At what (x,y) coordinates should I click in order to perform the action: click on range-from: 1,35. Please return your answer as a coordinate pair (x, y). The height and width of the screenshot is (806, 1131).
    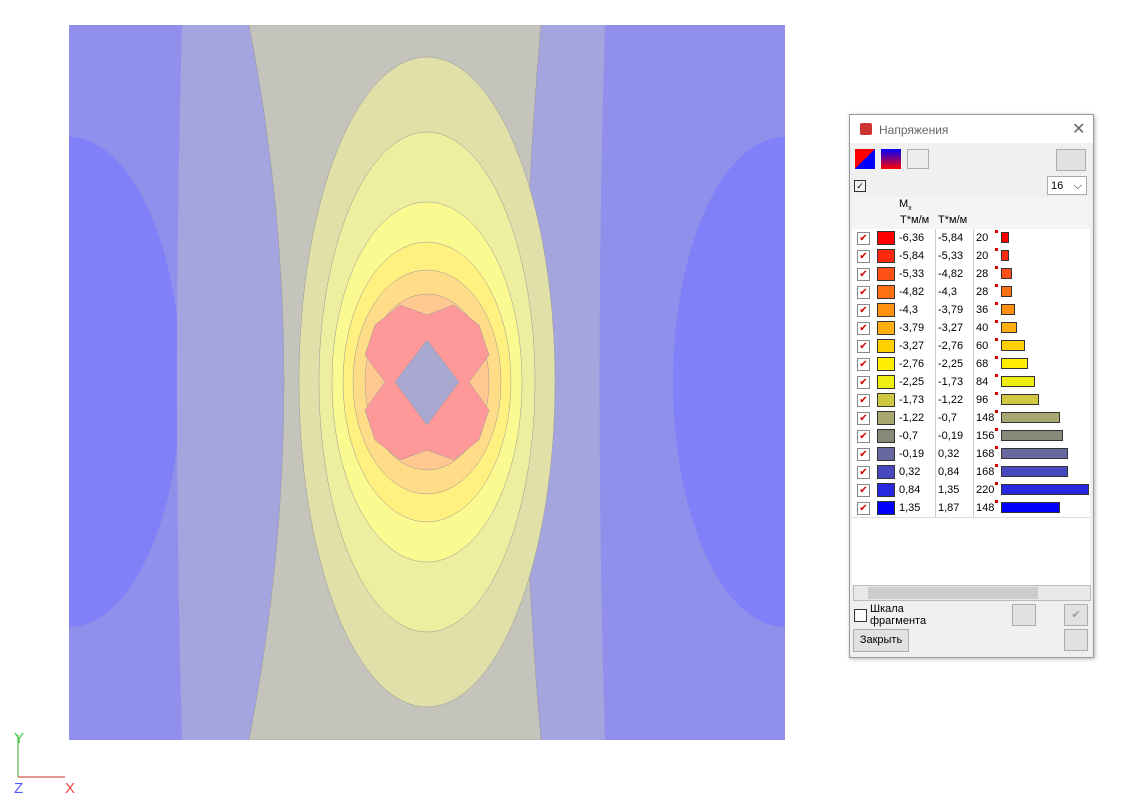
    Looking at the image, I should click on (916, 508).